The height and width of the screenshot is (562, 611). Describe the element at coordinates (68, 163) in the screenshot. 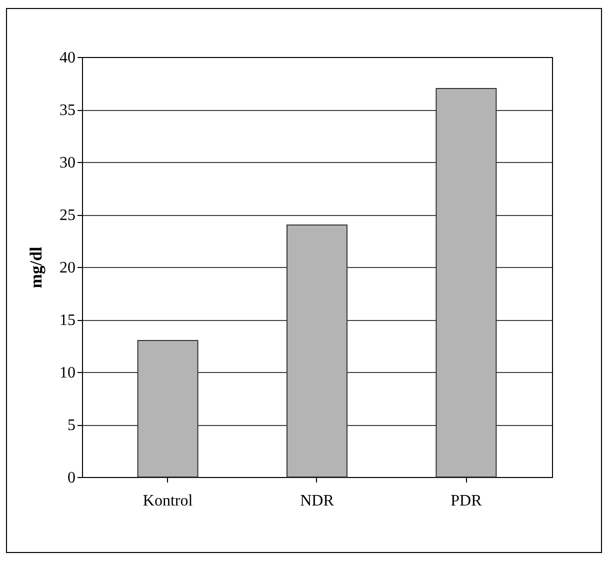

I see `y-tick-label: 30` at that location.